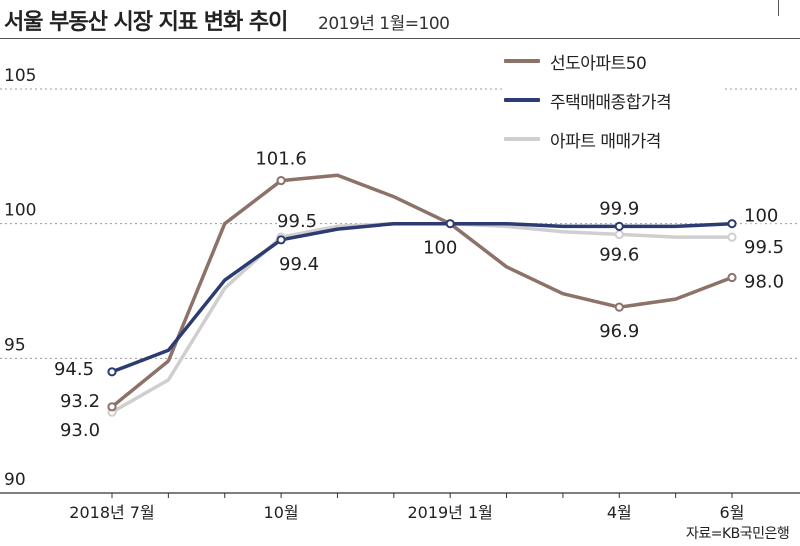  Describe the element at coordinates (778, 8) in the screenshot. I see `corner-divider` at that location.